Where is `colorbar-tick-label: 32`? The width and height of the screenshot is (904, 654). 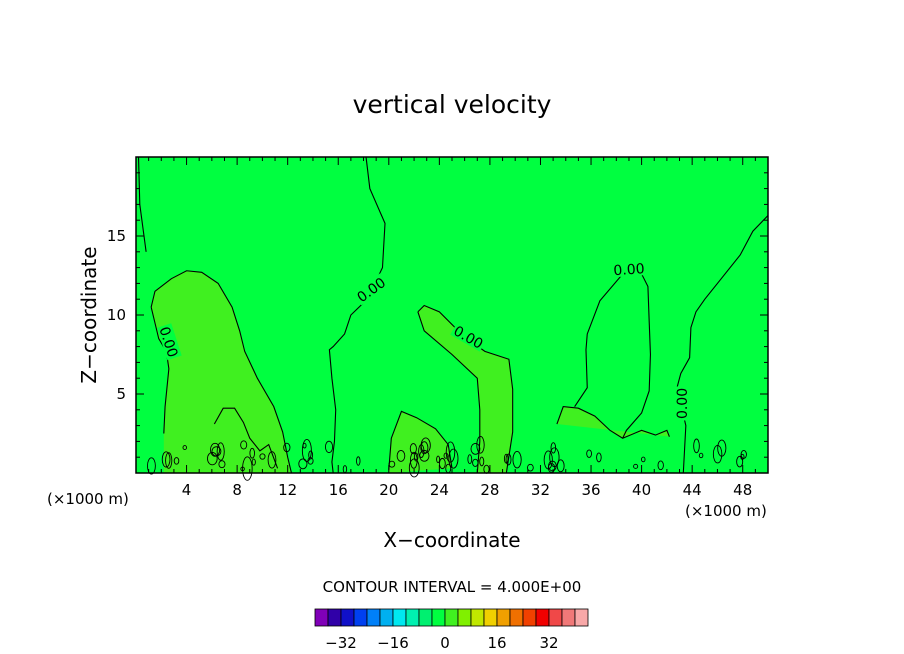
colorbar-tick-label: 32 is located at coordinates (548, 643).